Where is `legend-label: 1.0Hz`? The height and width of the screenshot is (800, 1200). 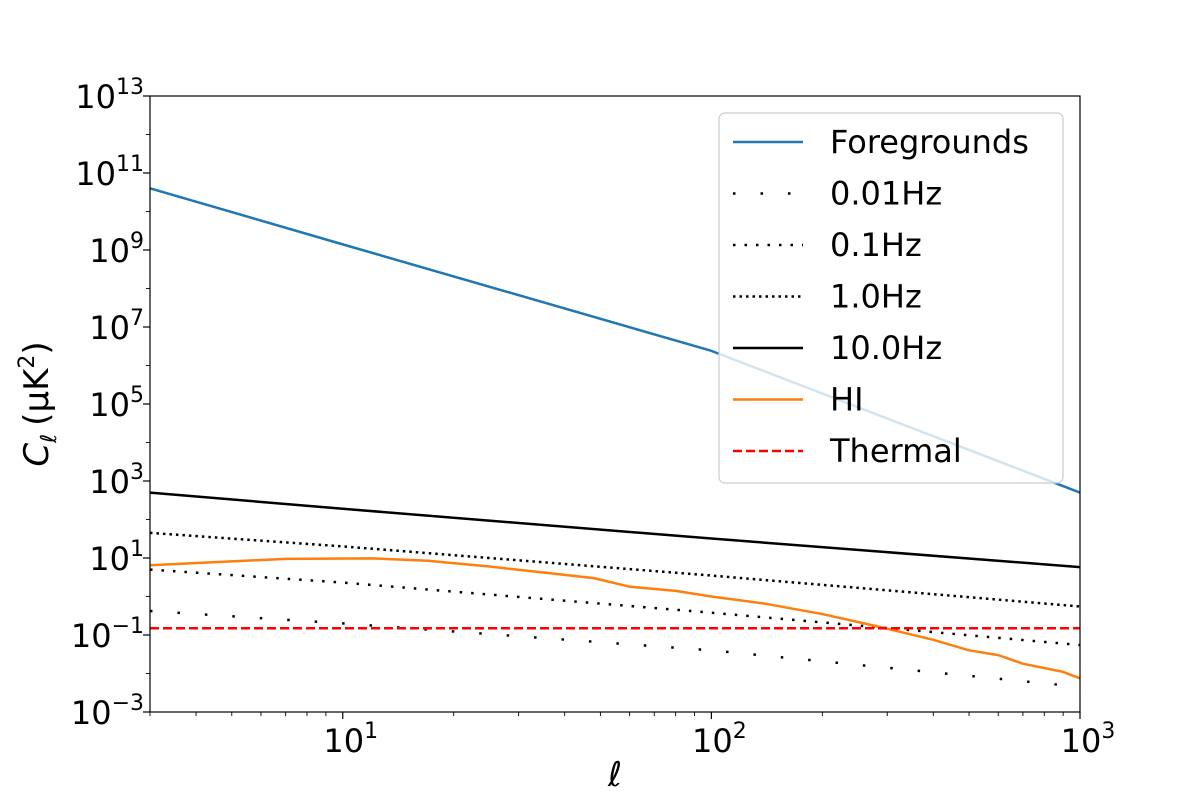 legend-label: 1.0Hz is located at coordinates (876, 297).